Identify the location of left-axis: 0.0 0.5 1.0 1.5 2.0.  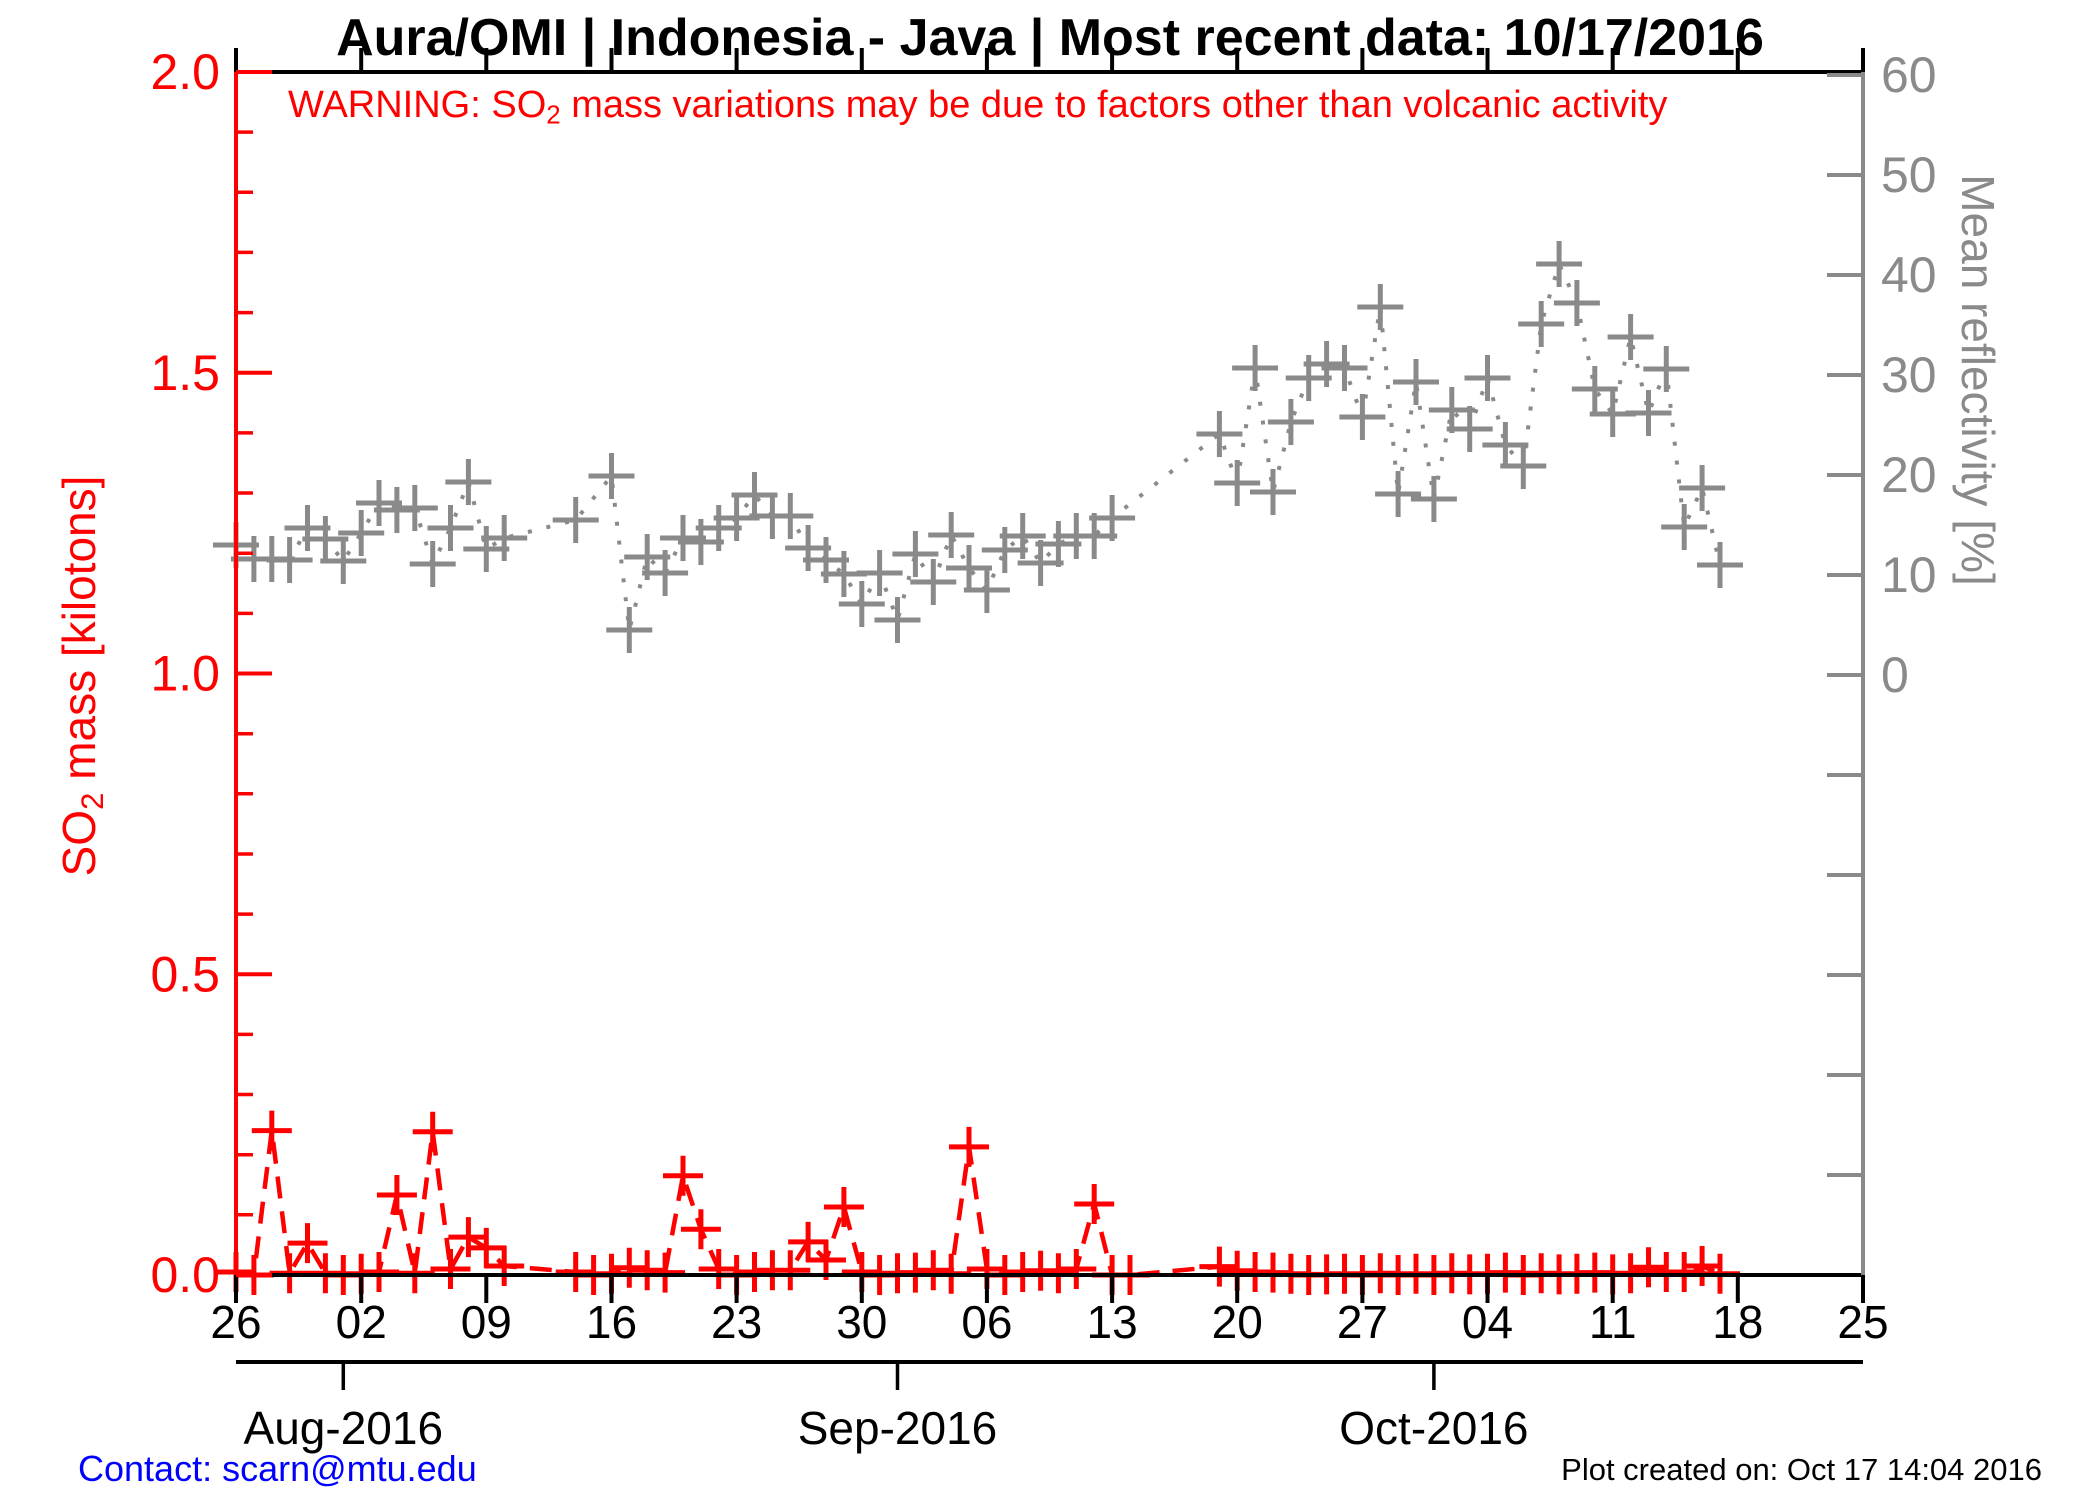
(211, 673).